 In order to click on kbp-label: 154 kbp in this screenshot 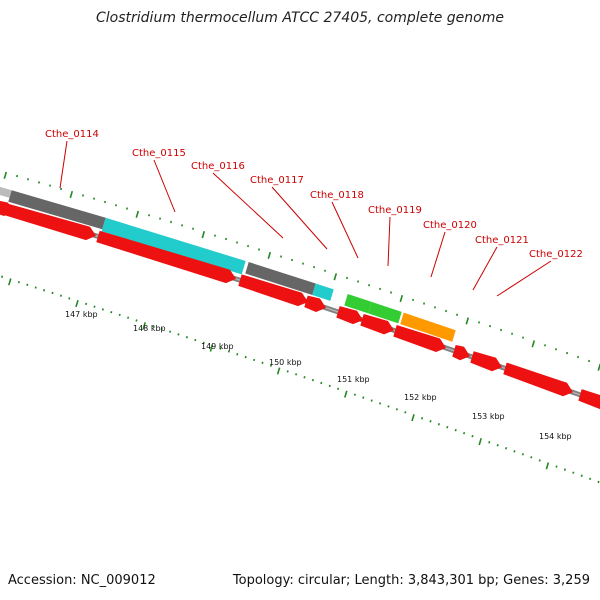, I will do `click(555, 436)`.